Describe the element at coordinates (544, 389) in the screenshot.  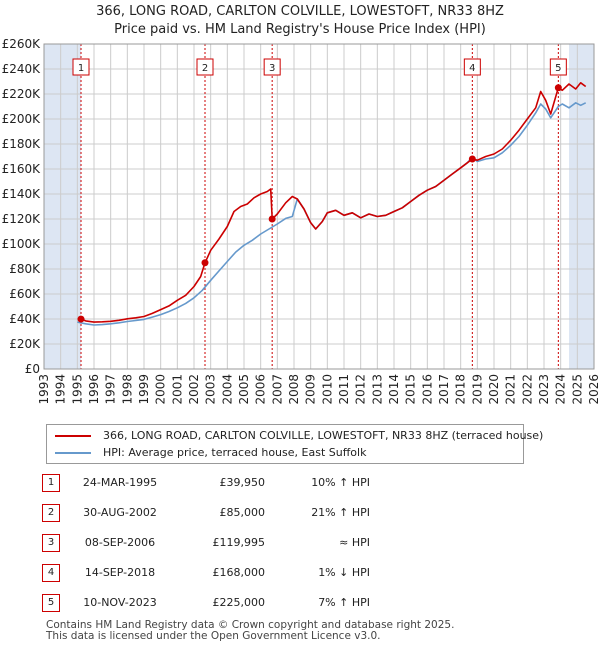
I see `x-tick-label: 2023` at that location.